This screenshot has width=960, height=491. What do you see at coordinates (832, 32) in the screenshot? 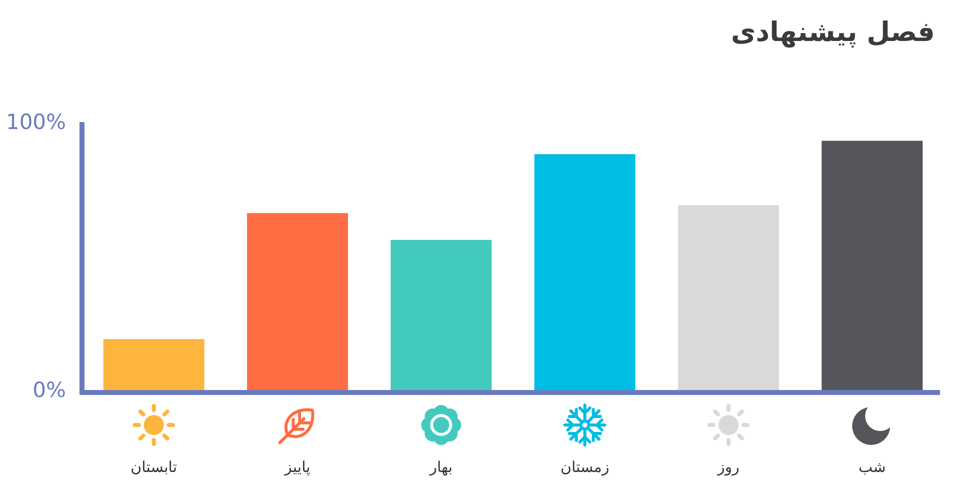
I see `title: فصل پیشنهادی` at bounding box center [832, 32].